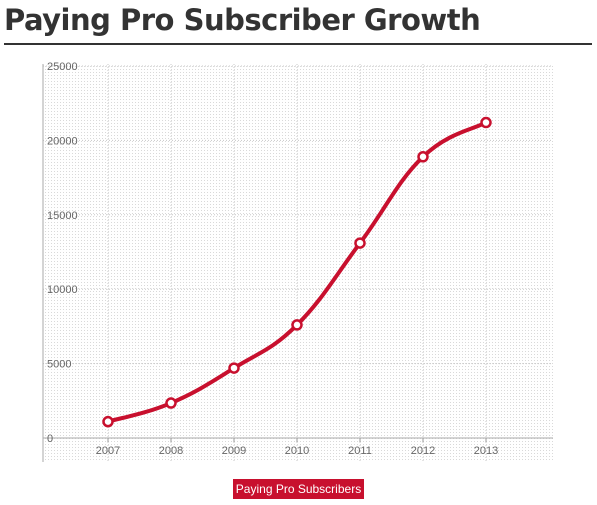  I want to click on x-tick-label: 2009, so click(234, 451).